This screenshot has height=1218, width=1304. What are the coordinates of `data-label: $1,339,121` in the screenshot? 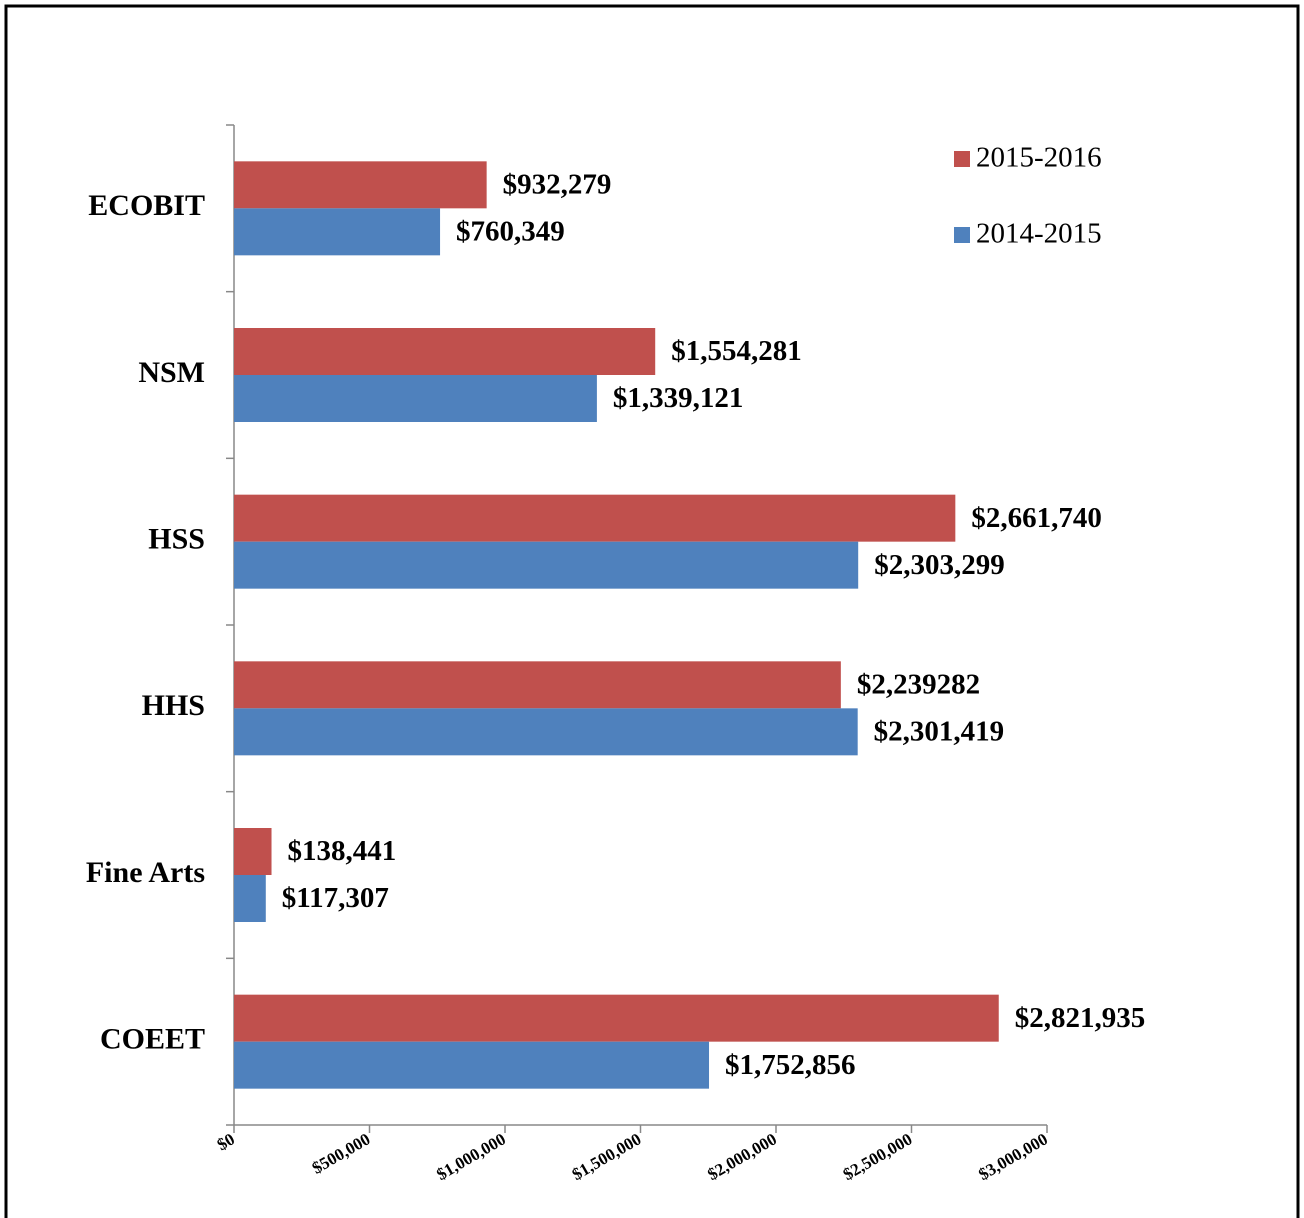 It's located at (678, 398).